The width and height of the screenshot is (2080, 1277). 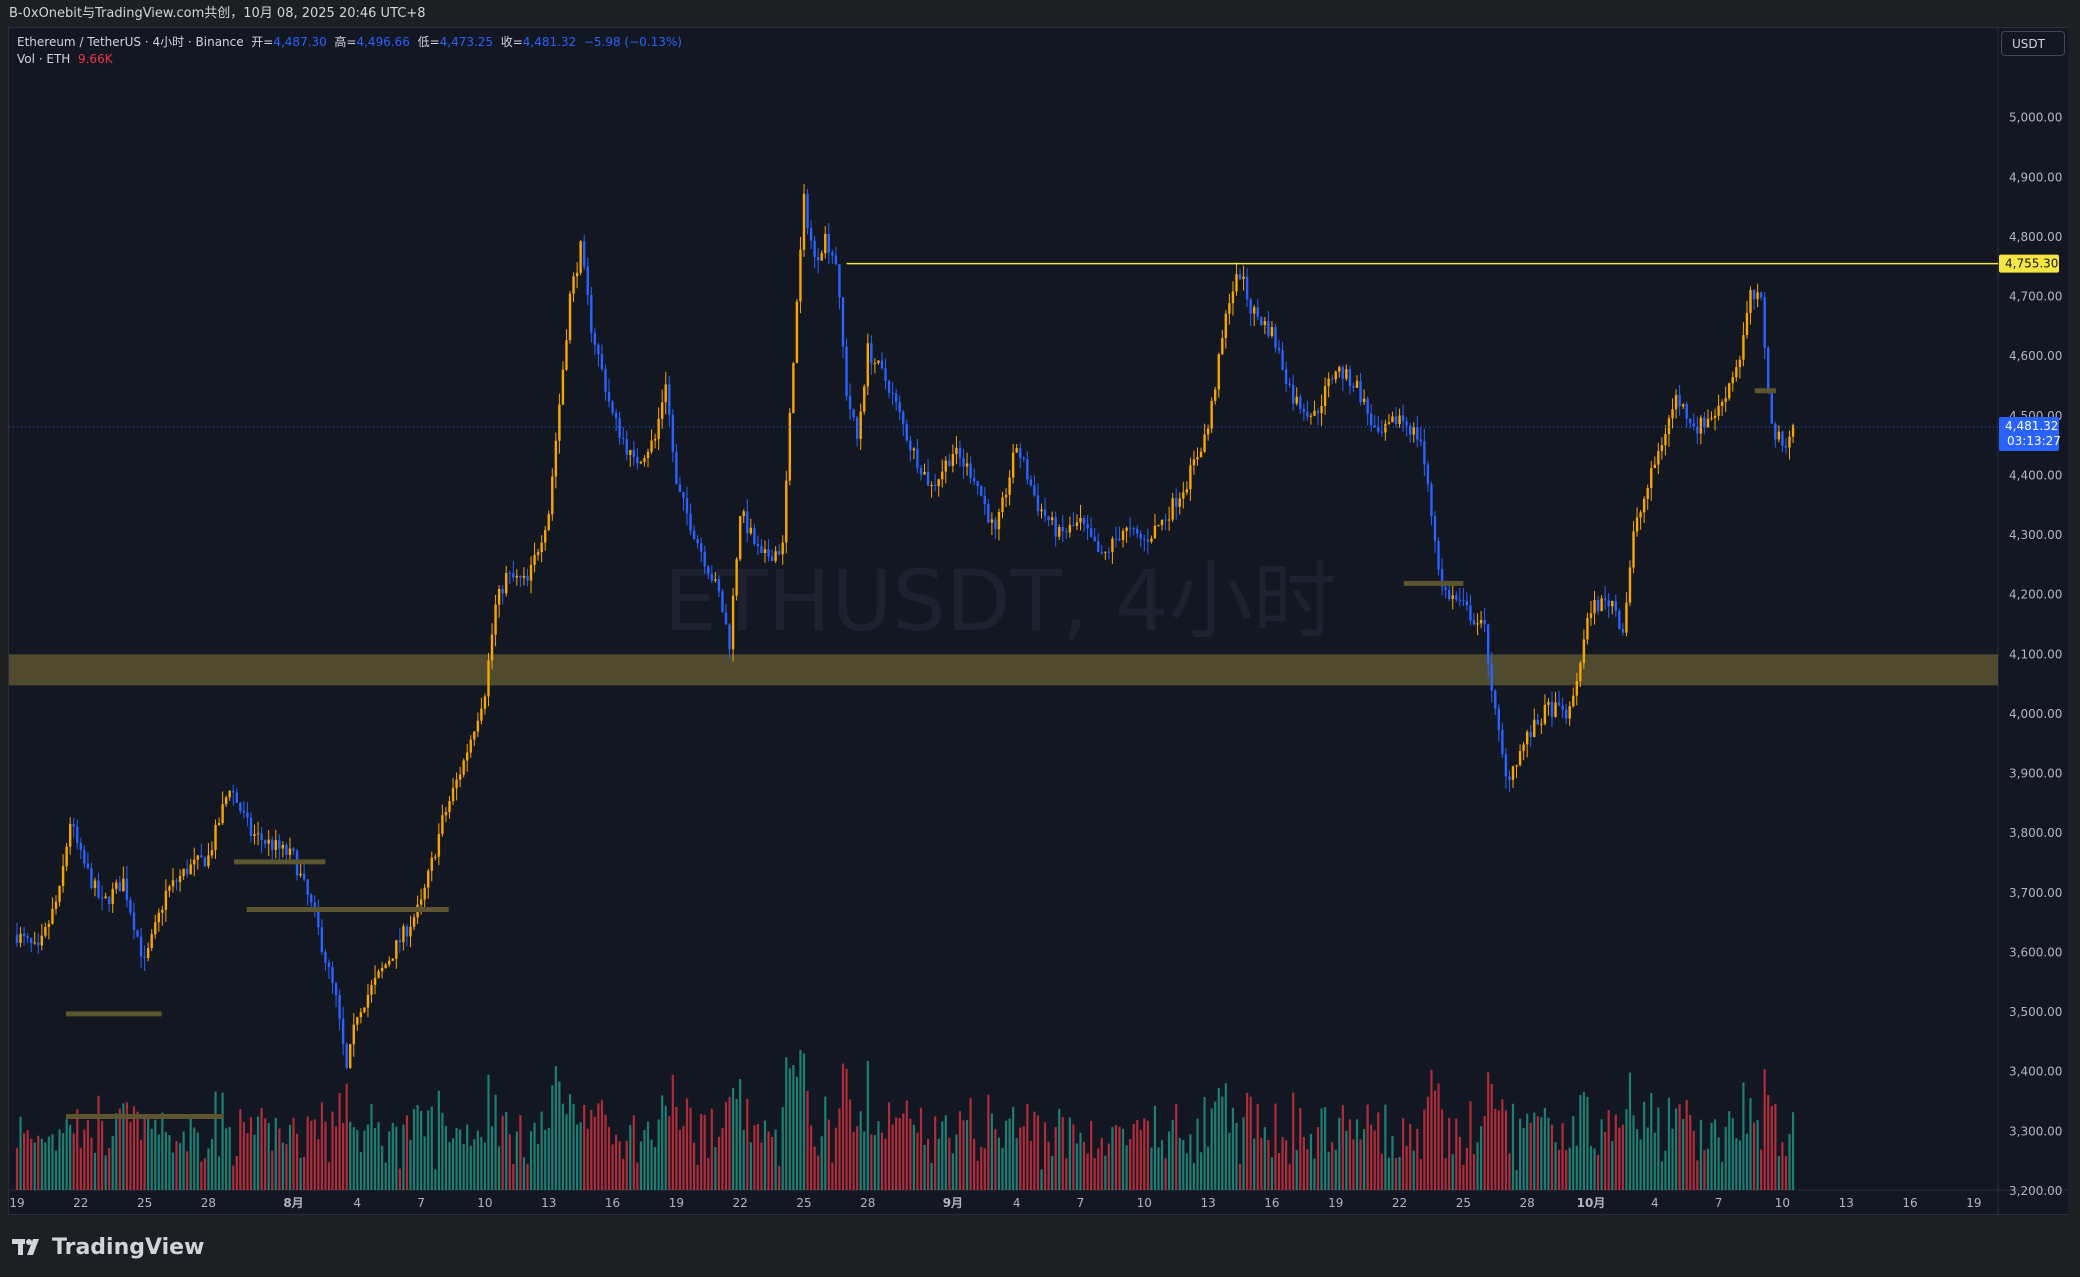 I want to click on tradingview-logo: TradingView, so click(x=108, y=1247).